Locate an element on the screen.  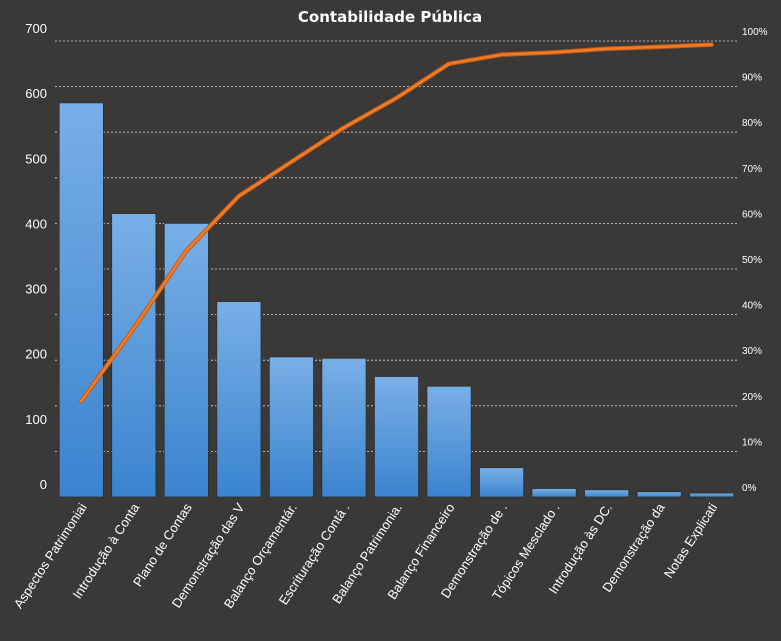
y-tick-label: 500 is located at coordinates (36, 158).